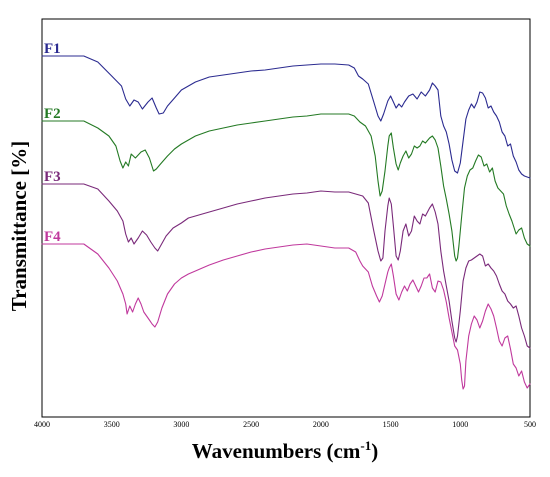 The height and width of the screenshot is (477, 550). I want to click on x-tick-label: 3000, so click(181, 424).